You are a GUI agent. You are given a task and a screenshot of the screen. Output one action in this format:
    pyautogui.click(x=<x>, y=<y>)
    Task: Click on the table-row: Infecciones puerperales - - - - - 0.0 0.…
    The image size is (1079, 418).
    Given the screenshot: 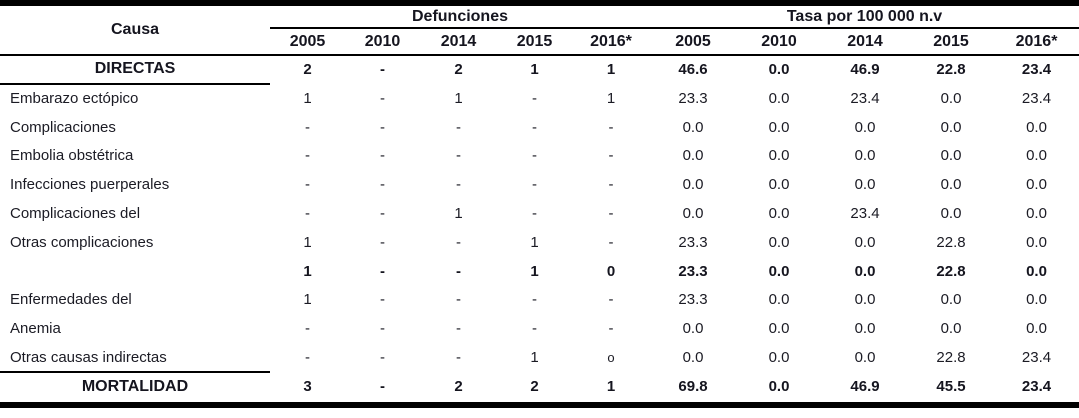 What is the action you would take?
    pyautogui.click(x=539, y=184)
    